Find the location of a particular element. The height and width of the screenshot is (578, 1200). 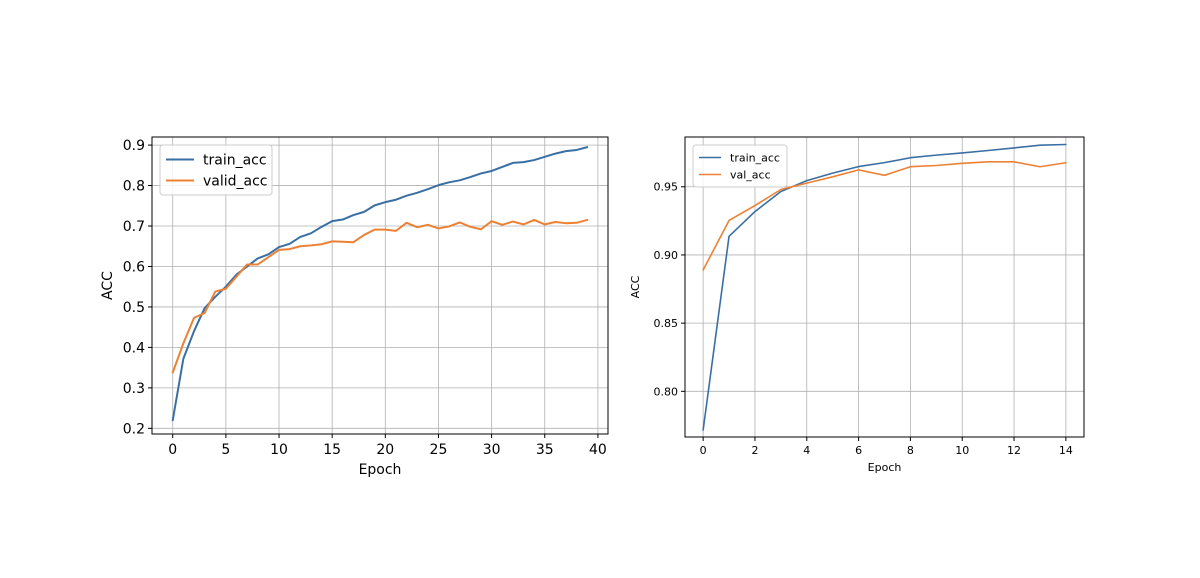

x-ticks: 0 2 4 6 8 10 12 14 is located at coordinates (886, 447).